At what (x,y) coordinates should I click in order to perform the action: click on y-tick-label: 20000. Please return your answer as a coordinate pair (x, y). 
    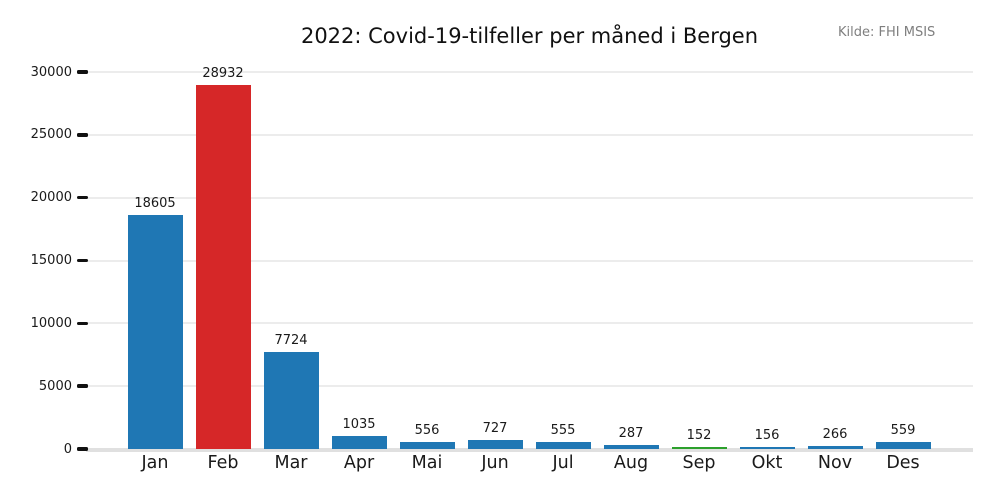
    Looking at the image, I should click on (51, 198).